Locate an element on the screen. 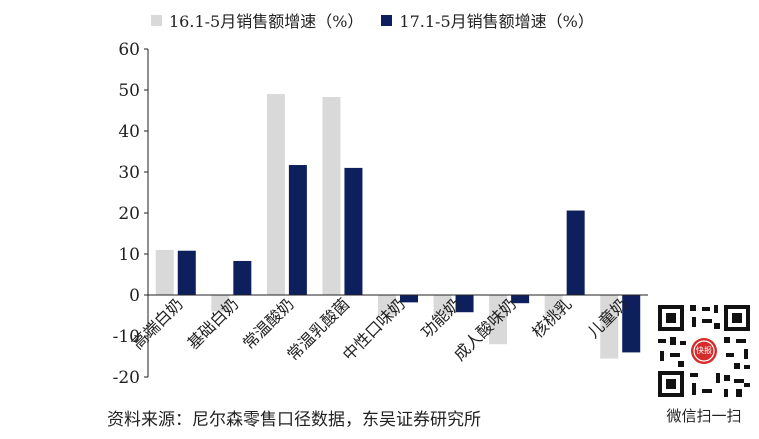 Image resolution: width=759 pixels, height=439 pixels. legend-label-16: 16.1-5月销售额增速（%） is located at coordinates (266, 21).